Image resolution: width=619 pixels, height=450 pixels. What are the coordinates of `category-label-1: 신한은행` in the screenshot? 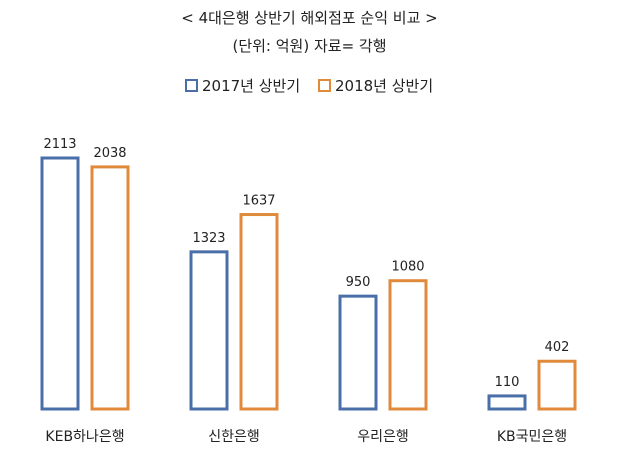 It's located at (234, 437).